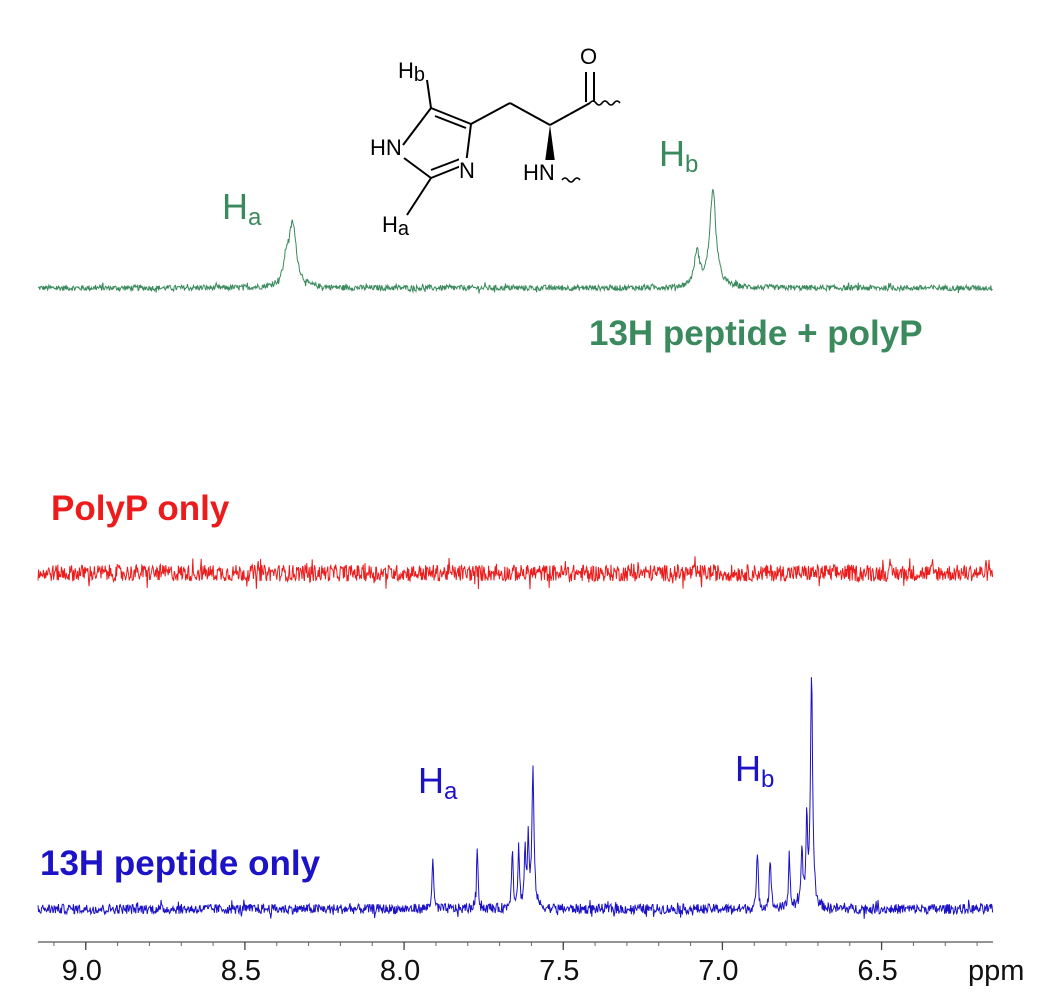 This screenshot has width=1037, height=999. What do you see at coordinates (511, 144) in the screenshot?
I see `histidine-structure` at bounding box center [511, 144].